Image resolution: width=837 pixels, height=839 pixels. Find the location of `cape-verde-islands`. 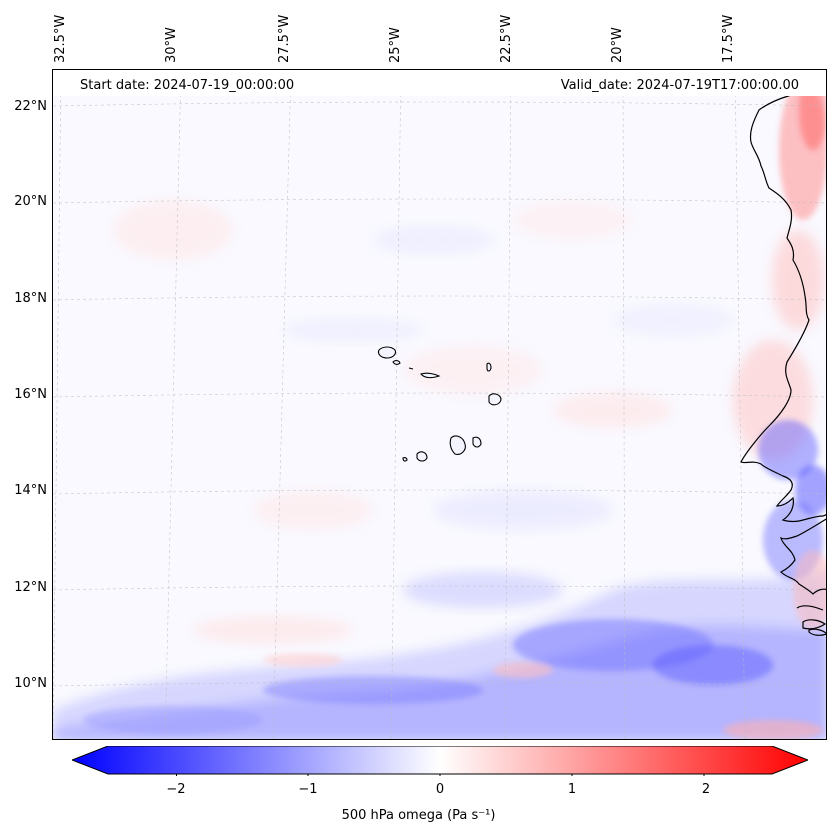

cape-verde-islands is located at coordinates (439, 404).